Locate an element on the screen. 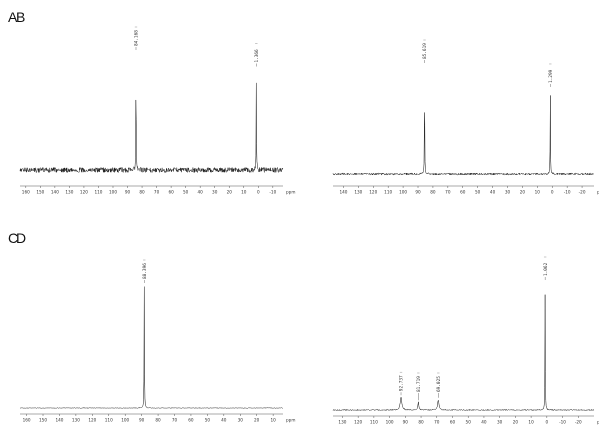 The height and width of the screenshot is (441, 599). peak-label: 92.737 is located at coordinates (402, 383).